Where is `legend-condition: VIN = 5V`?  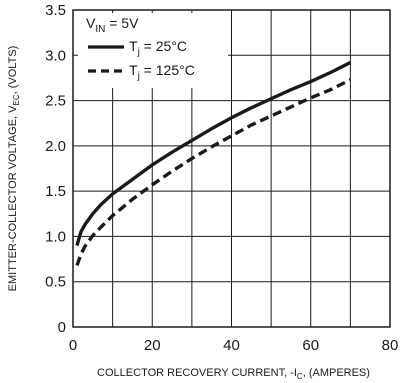
legend-condition: VIN = 5V is located at coordinates (112, 25).